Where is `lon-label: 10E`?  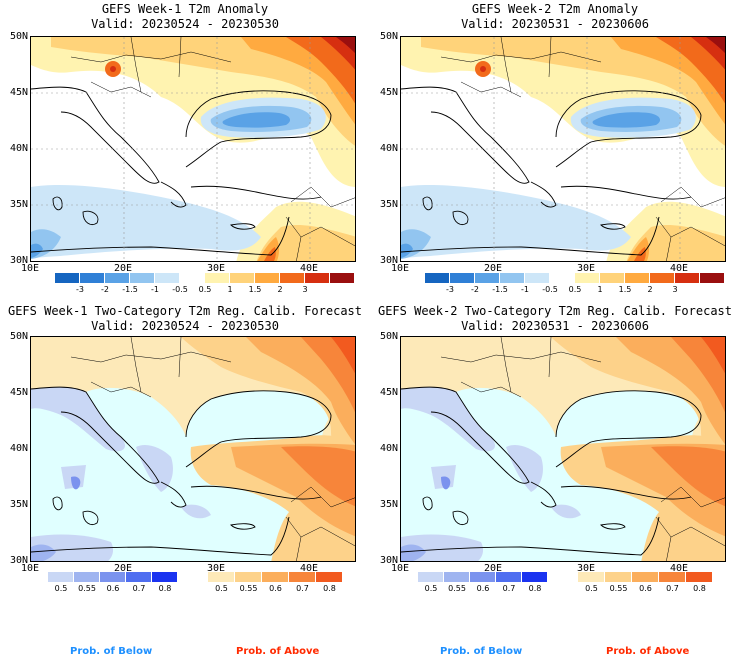 lon-label: 10E is located at coordinates (30, 568).